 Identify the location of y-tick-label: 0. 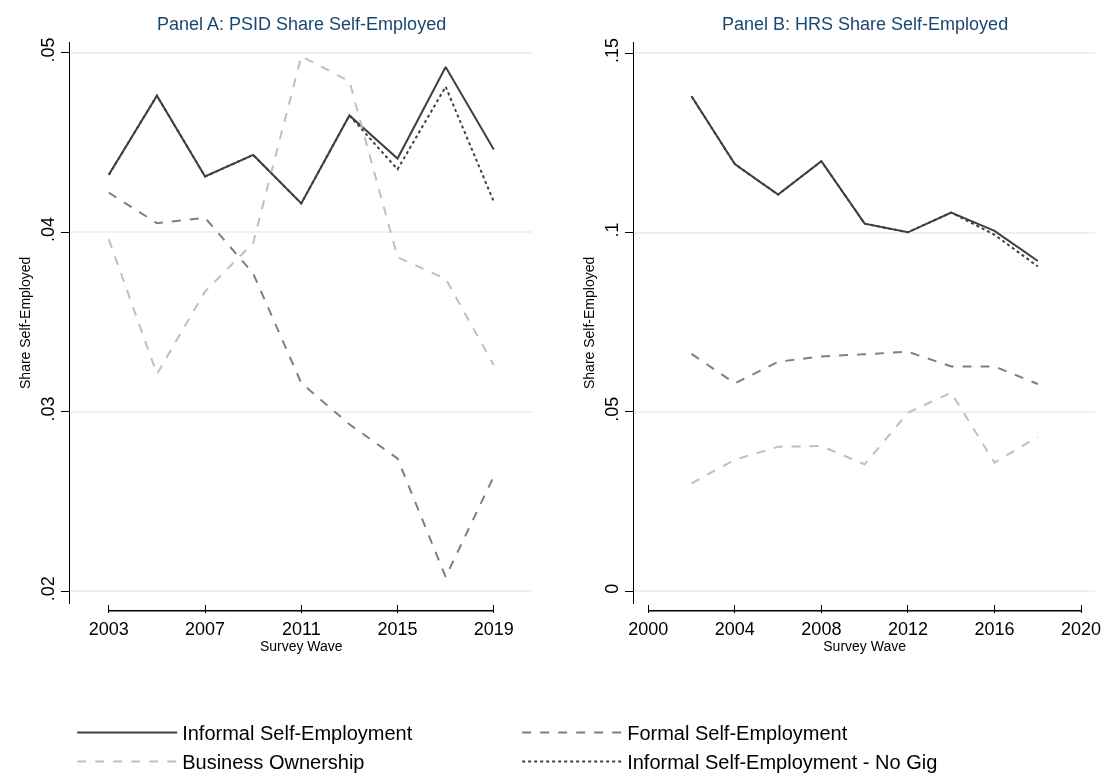
(611, 588).